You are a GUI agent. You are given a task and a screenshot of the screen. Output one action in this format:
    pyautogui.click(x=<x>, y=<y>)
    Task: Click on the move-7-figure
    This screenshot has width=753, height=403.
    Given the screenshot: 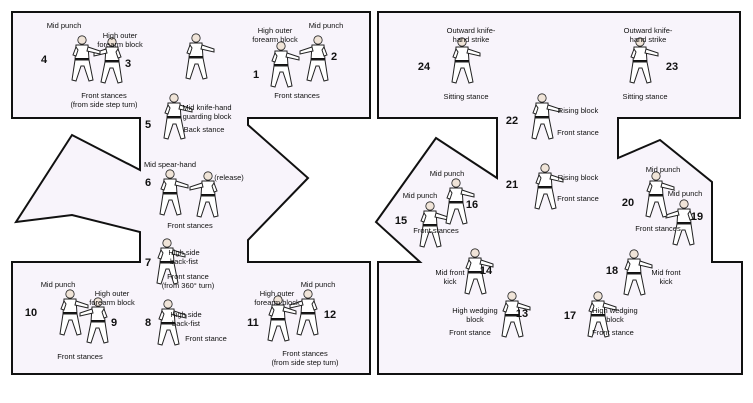 What is the action you would take?
    pyautogui.click(x=171, y=261)
    